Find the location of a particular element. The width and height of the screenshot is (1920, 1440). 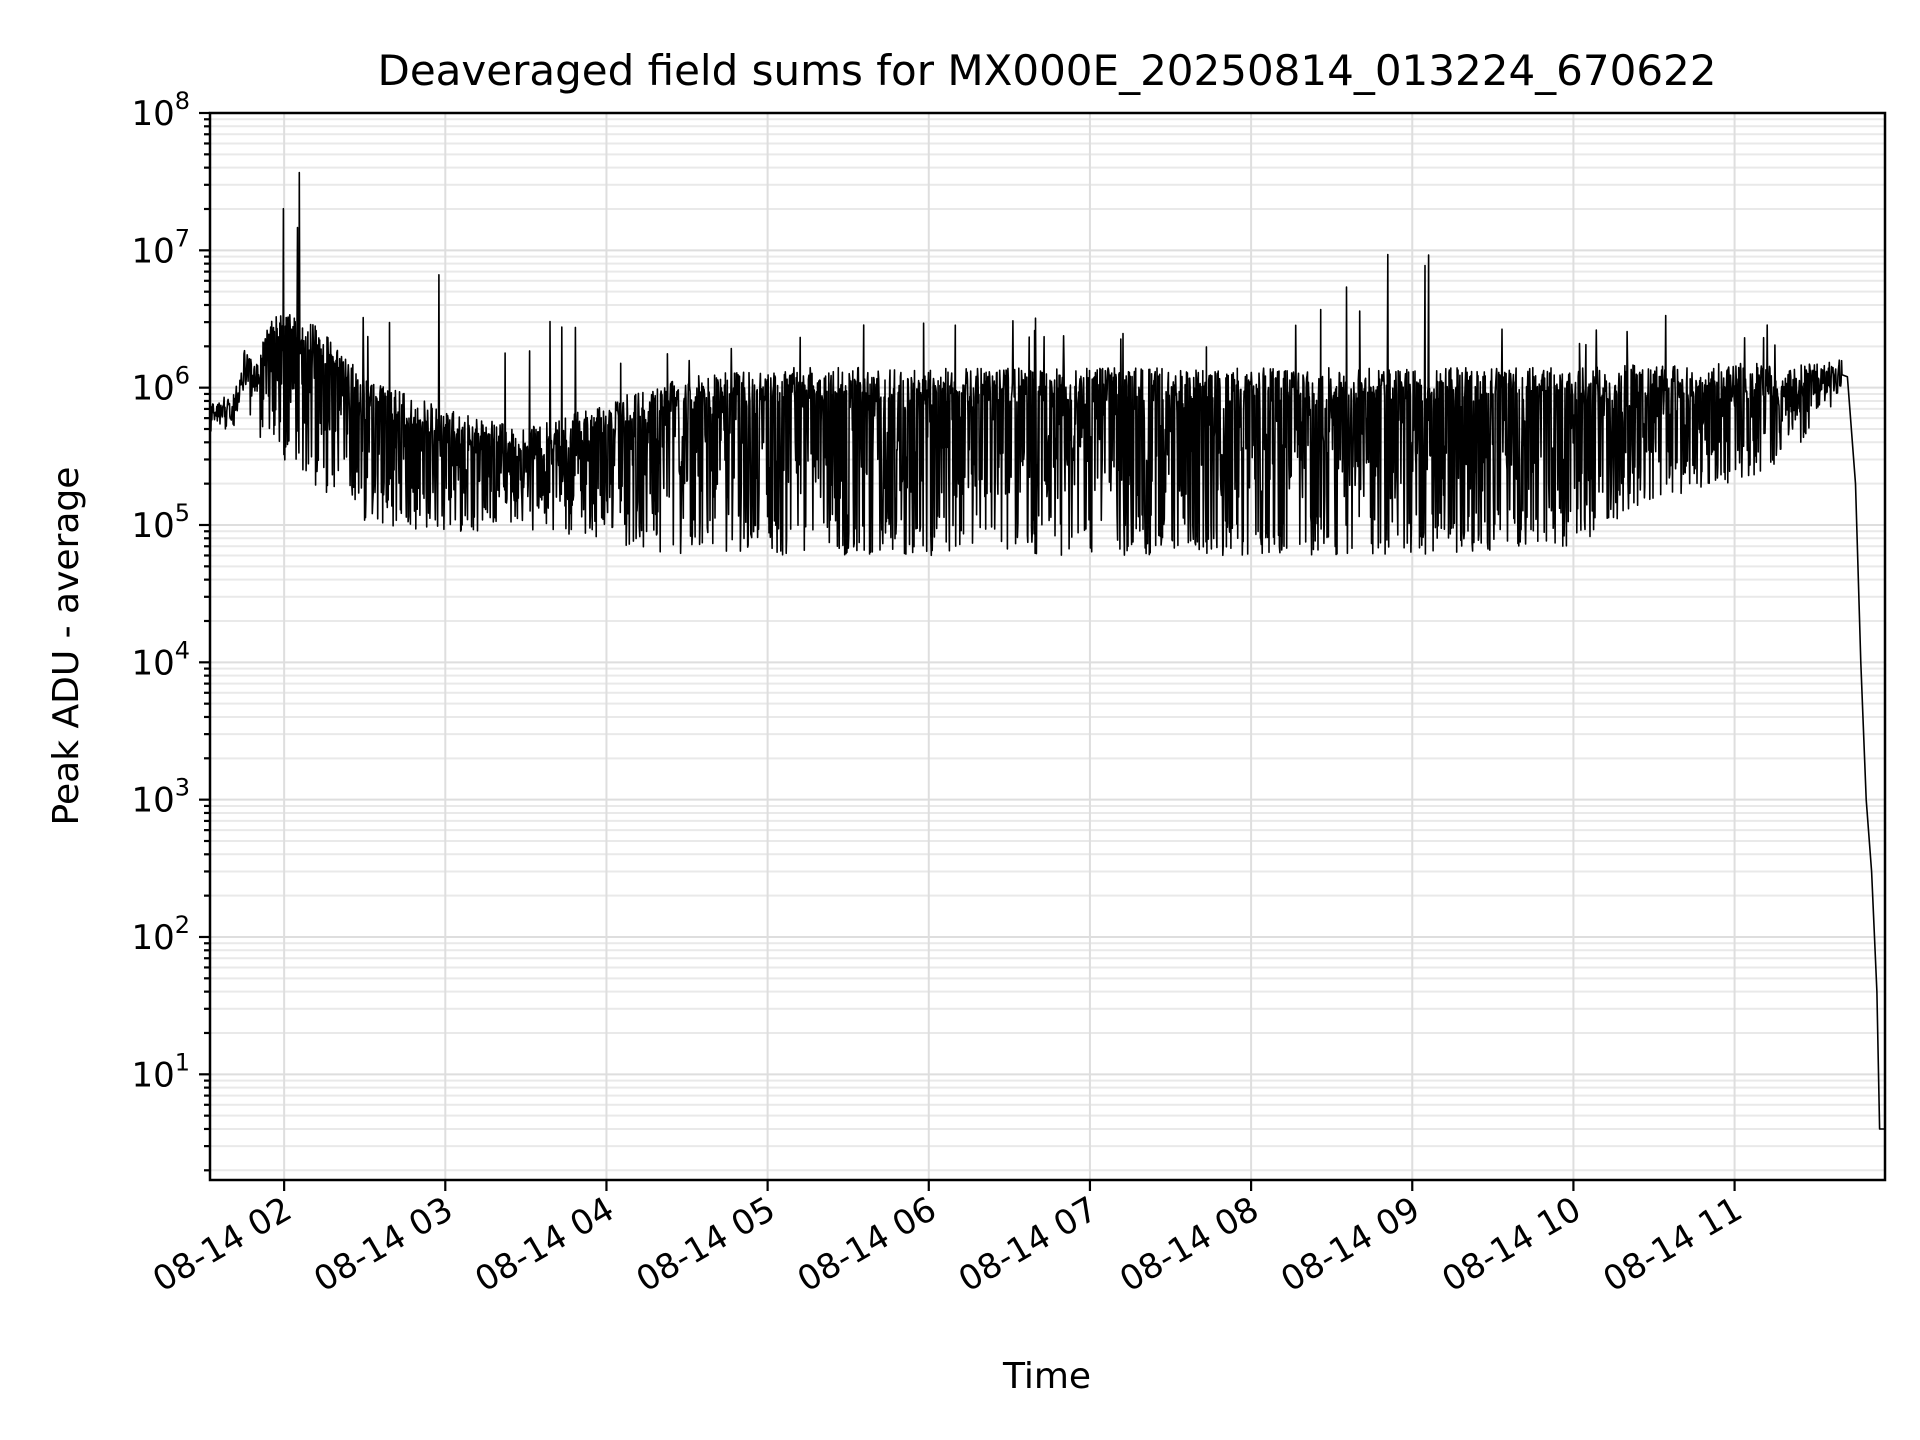

x-tick-label: 08-14 10 is located at coordinates (1512, 1244).